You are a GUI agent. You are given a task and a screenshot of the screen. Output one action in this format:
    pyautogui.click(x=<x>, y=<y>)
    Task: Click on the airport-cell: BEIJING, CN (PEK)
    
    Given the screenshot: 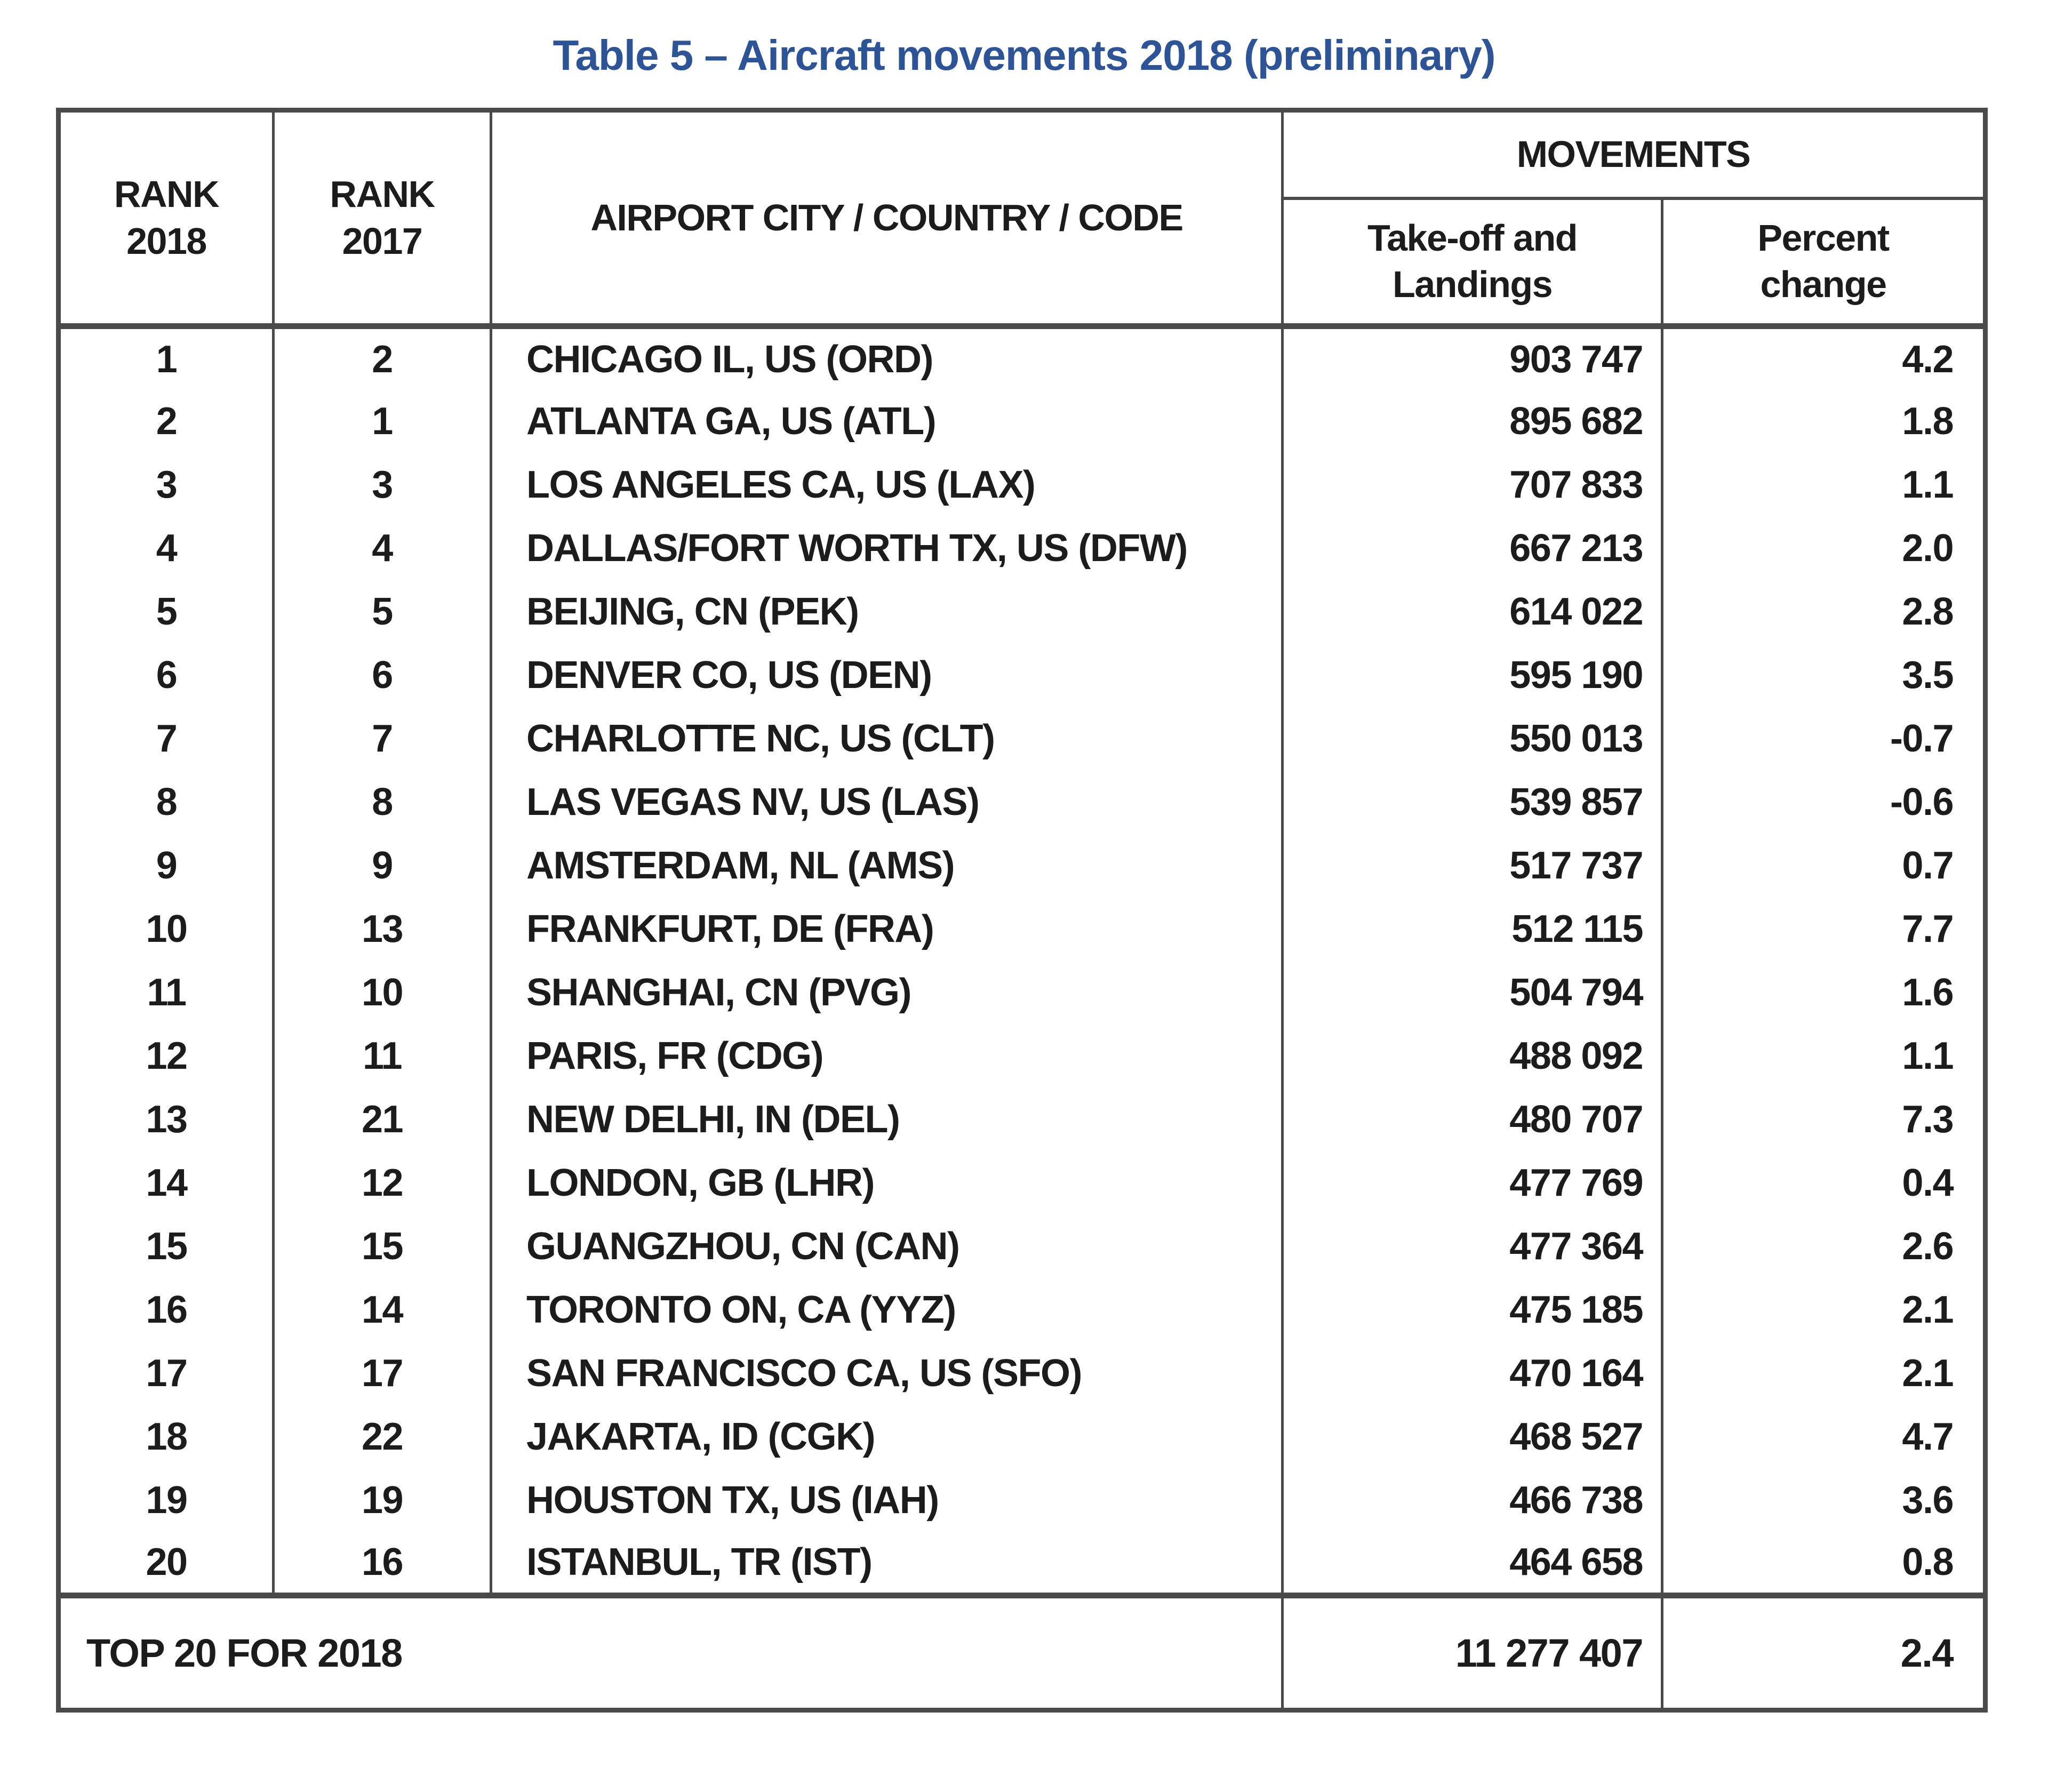 What is the action you would take?
    pyautogui.click(x=887, y=612)
    